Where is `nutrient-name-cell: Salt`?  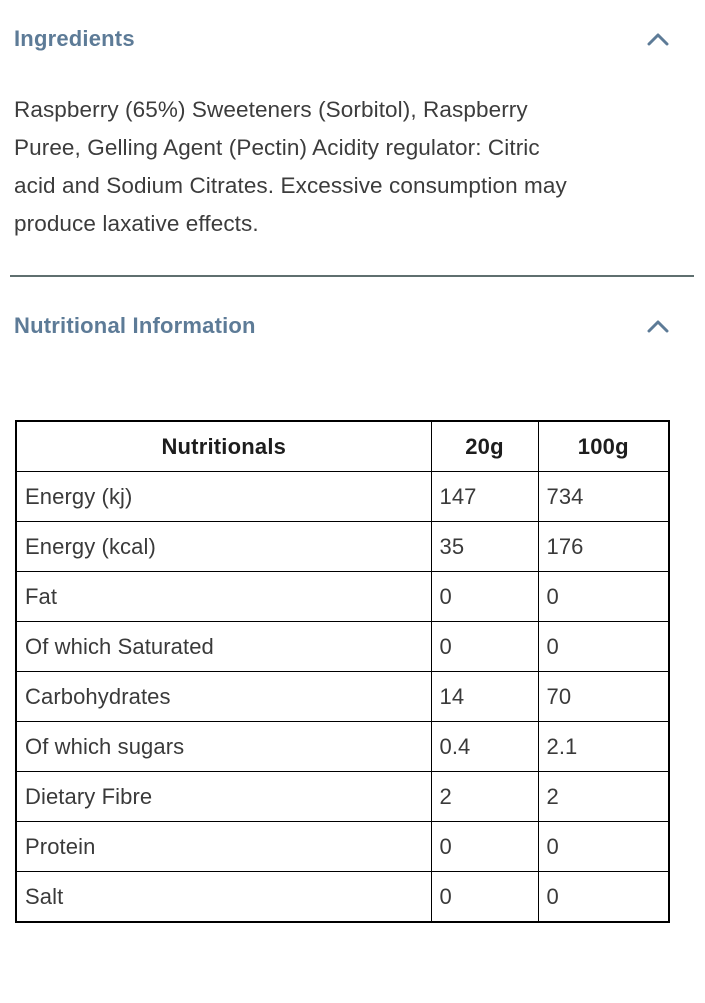
nutrient-name-cell: Salt is located at coordinates (223, 897).